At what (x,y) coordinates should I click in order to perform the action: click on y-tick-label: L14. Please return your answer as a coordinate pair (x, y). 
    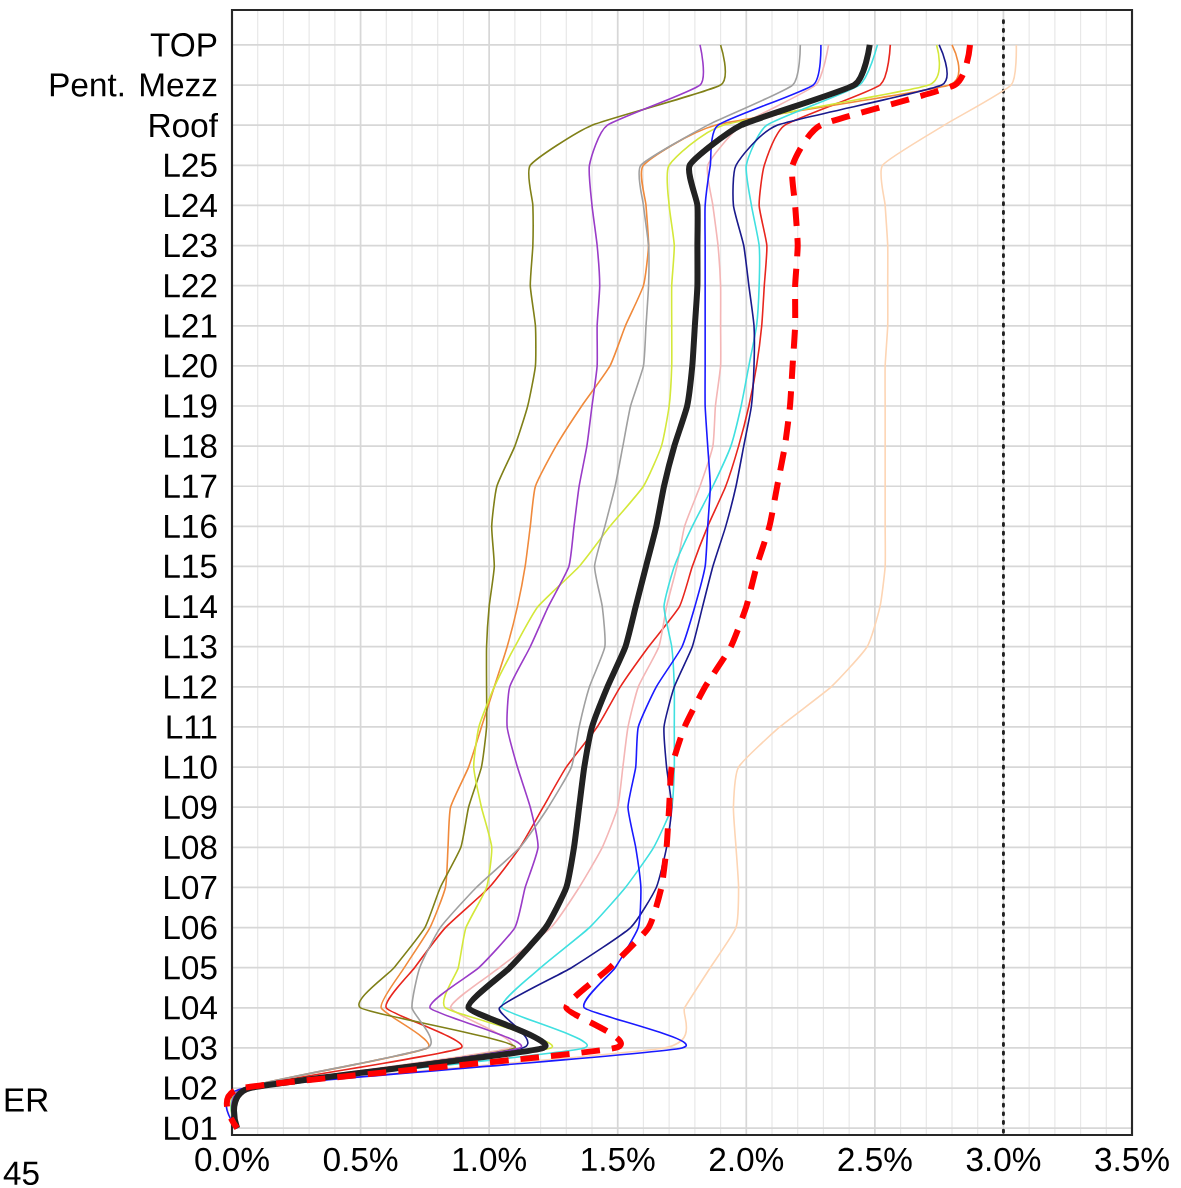
    Looking at the image, I should click on (191, 607).